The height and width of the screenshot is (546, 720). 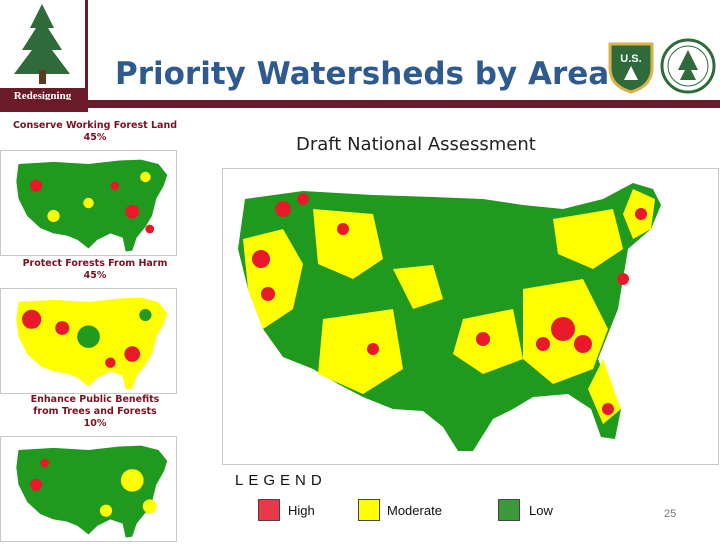 What do you see at coordinates (88, 341) in the screenshot?
I see `thumbnail-map-protect` at bounding box center [88, 341].